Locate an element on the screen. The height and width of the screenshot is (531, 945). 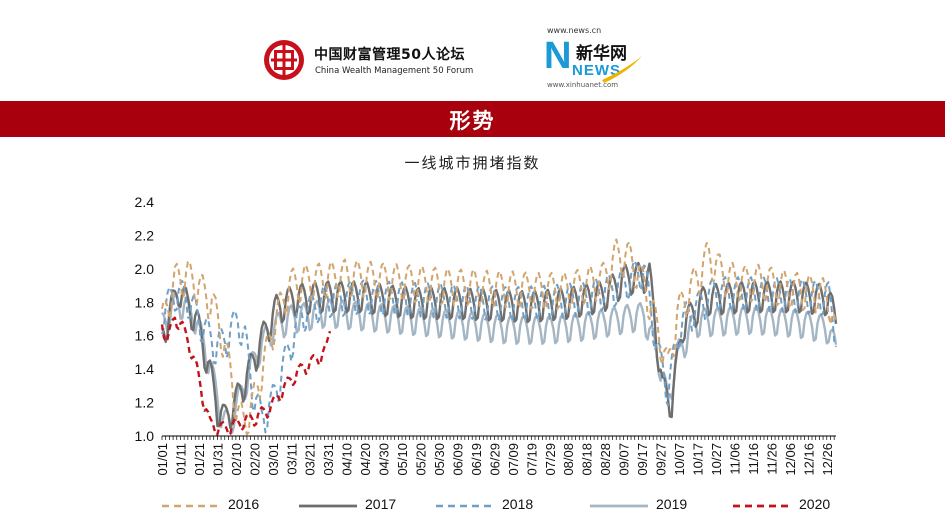
xinhua-news-logo-icon: www.news.cn N 新华网 NEWS www.xinhuanet.com is located at coordinates (600, 58).